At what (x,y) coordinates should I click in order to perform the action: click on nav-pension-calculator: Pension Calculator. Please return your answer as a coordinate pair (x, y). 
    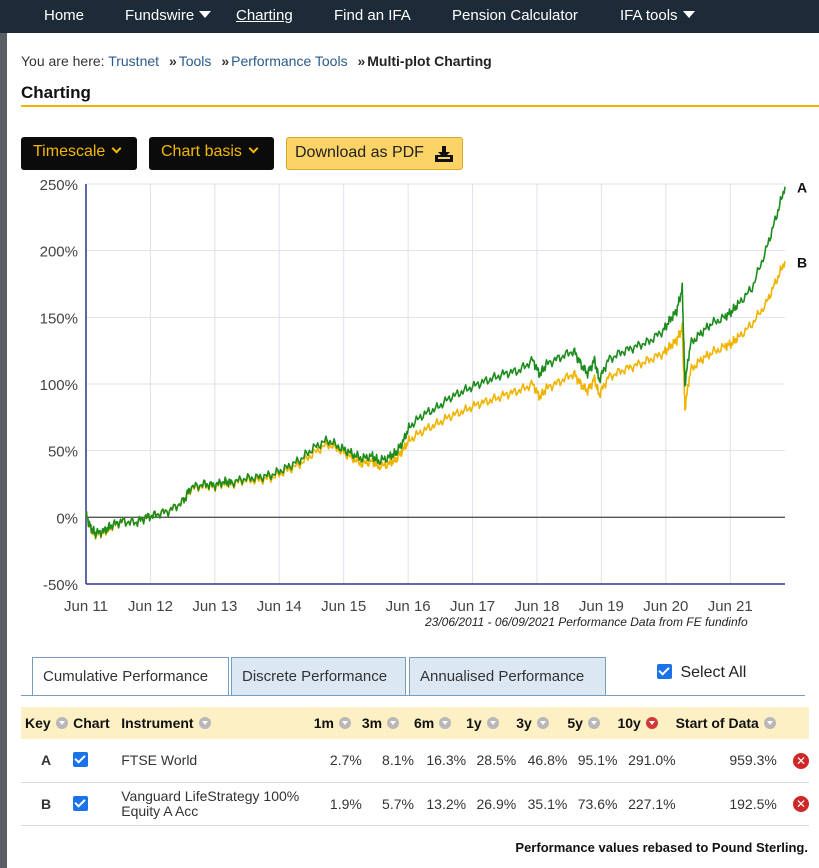
    Looking at the image, I should click on (515, 15).